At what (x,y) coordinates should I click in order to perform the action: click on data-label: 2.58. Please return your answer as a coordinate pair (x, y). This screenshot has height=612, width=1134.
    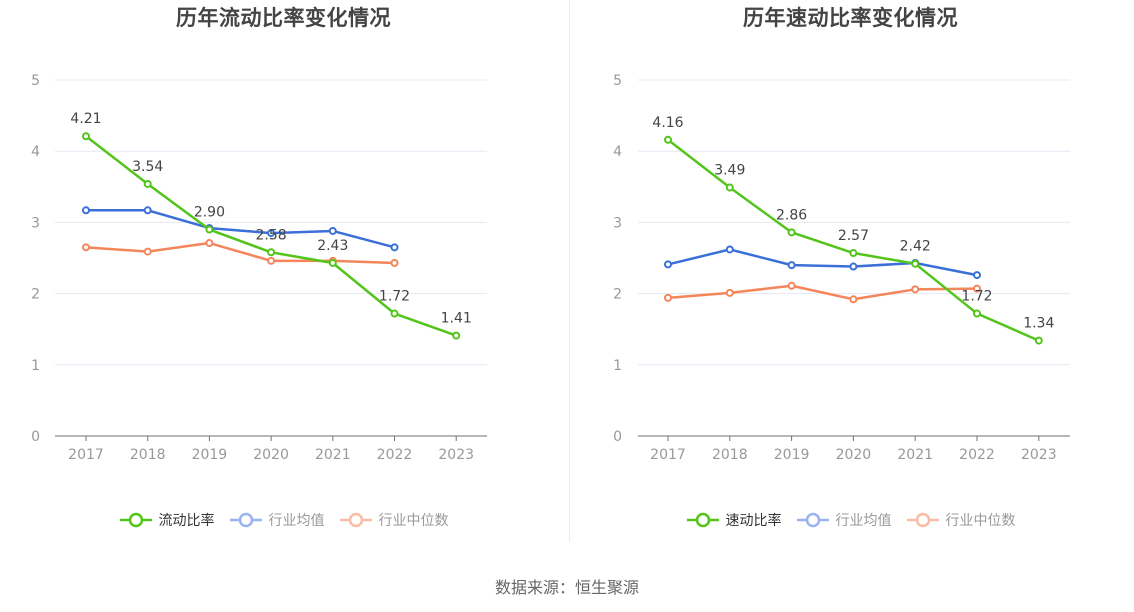
    Looking at the image, I should click on (271, 235).